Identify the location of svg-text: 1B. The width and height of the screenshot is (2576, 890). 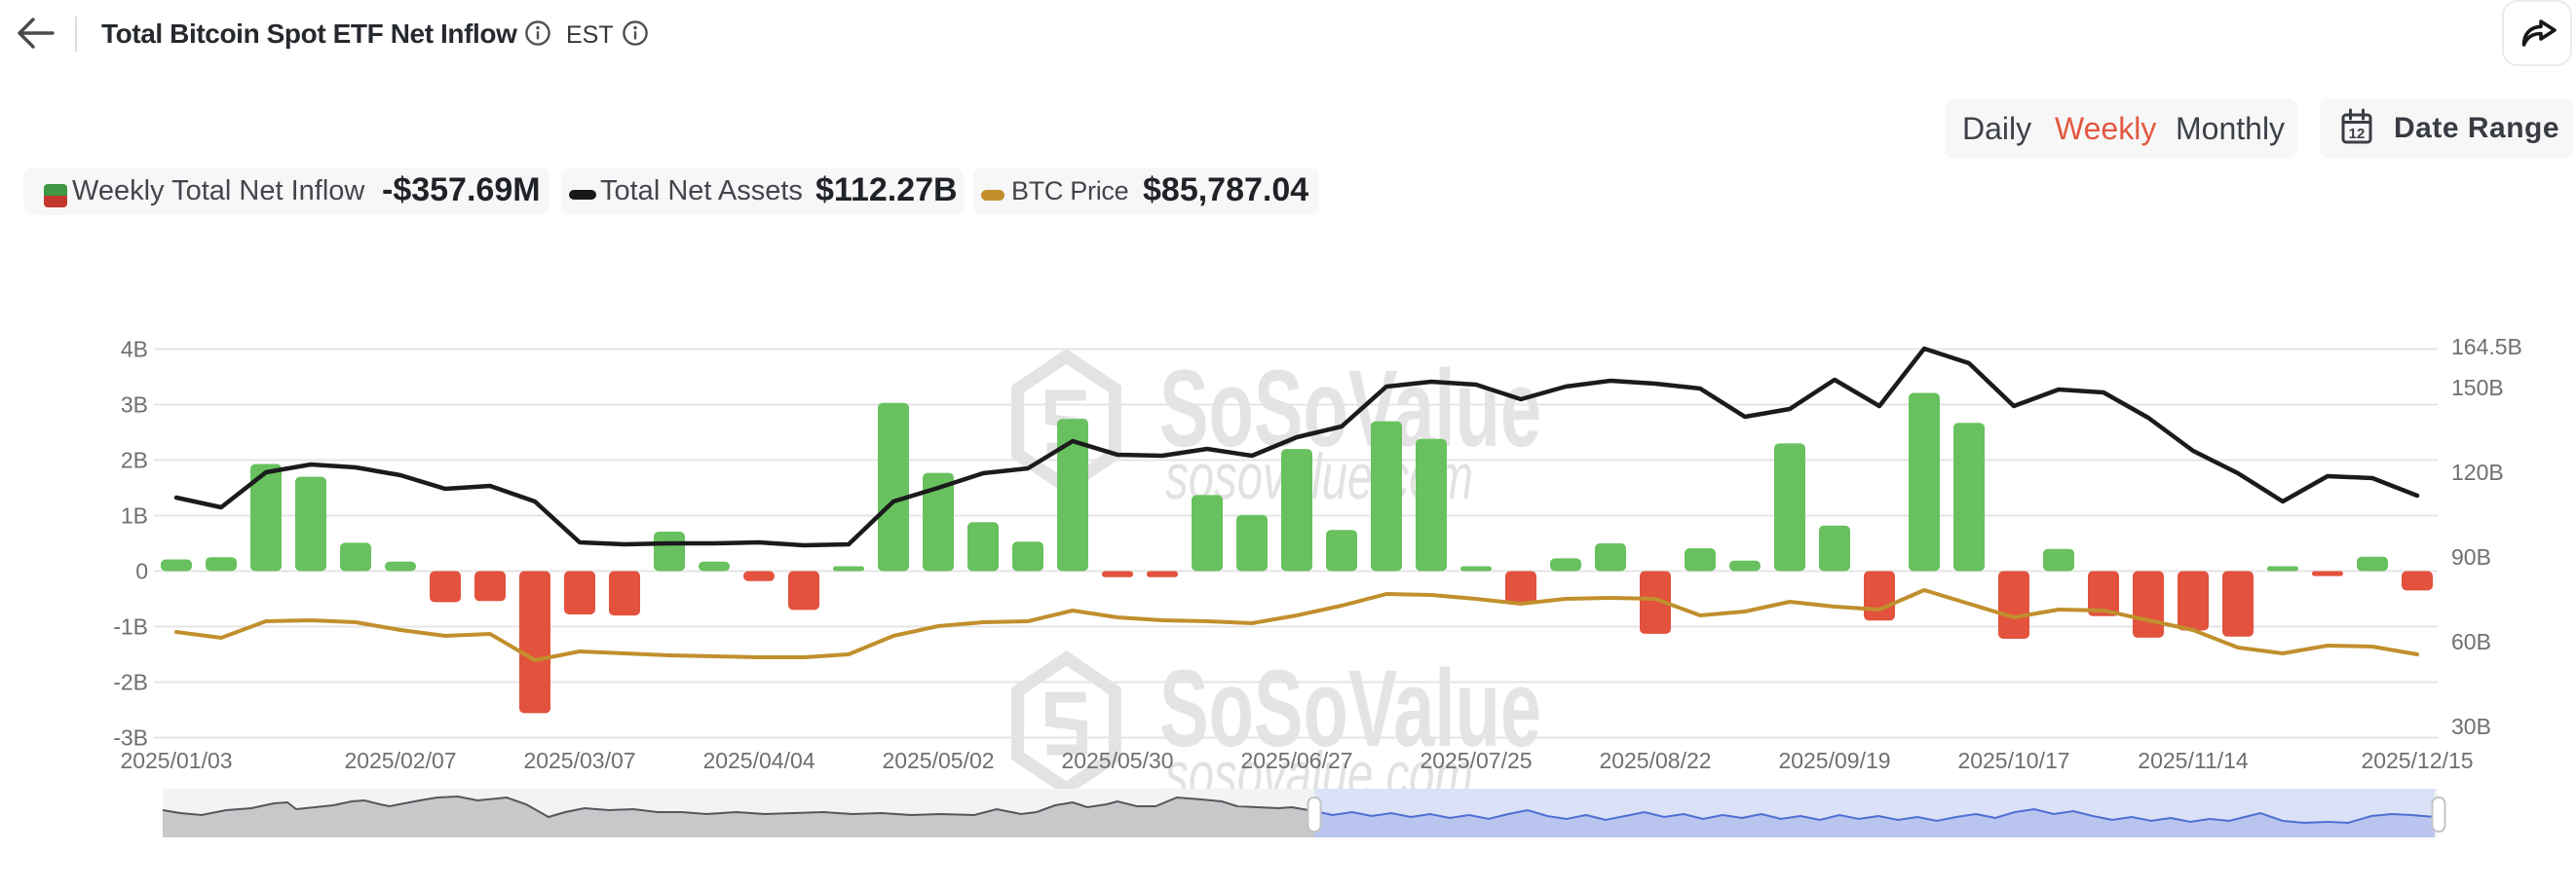
(134, 516).